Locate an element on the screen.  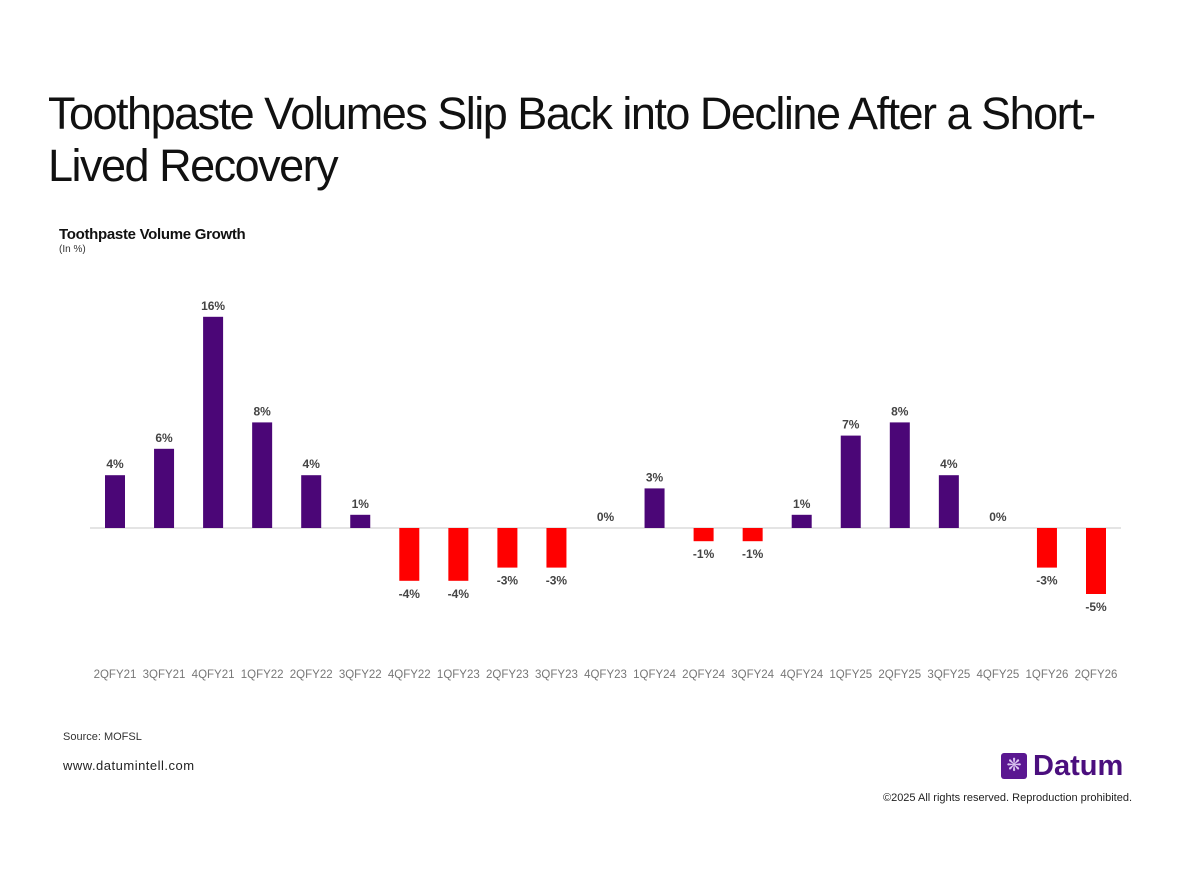
logo-text: Datum is located at coordinates (1078, 766).